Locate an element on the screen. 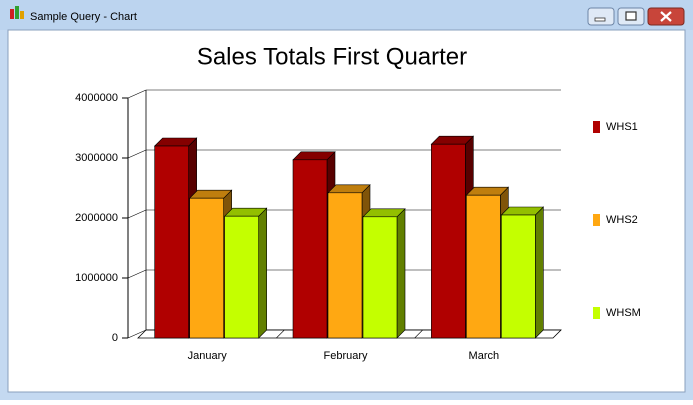  y-tick-label: 3000000 is located at coordinates (96, 158).